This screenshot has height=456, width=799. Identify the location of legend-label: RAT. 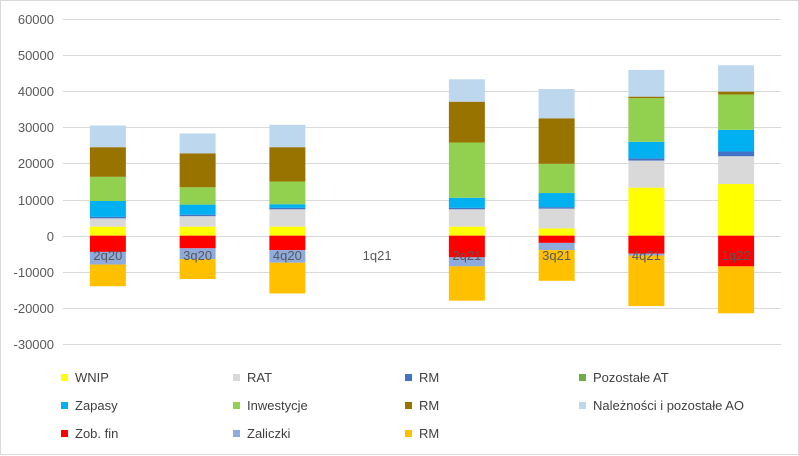
(260, 377).